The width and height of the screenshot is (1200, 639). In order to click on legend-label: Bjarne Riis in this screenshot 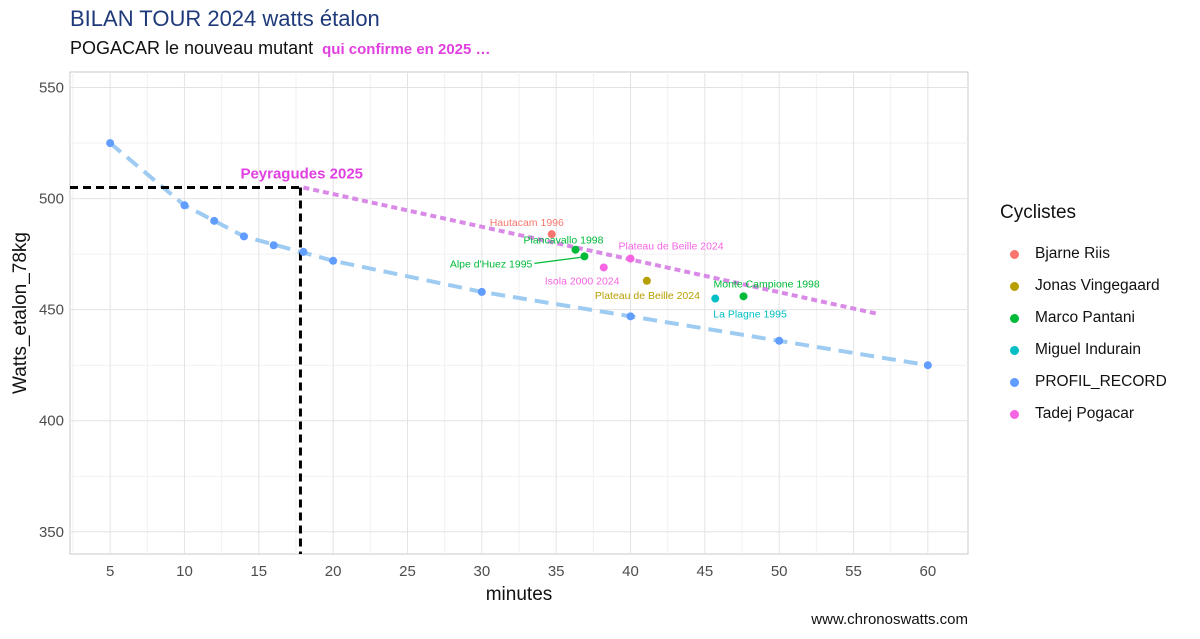, I will do `click(1072, 253)`.